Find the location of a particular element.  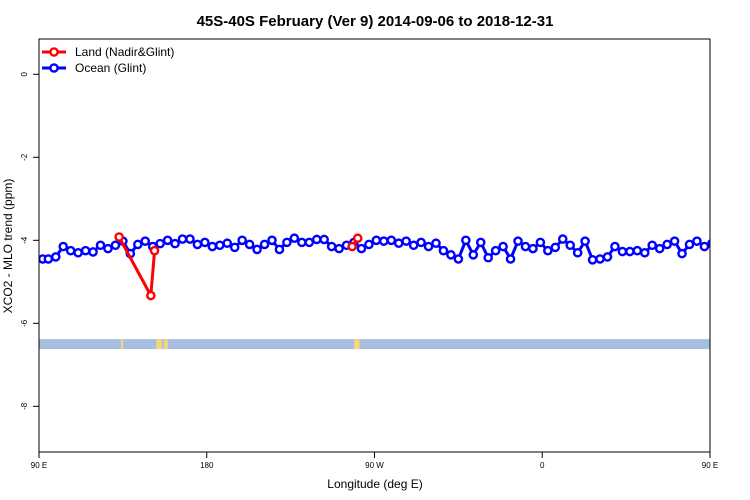

x-axis: 90 E 180 90 W 0 90 E is located at coordinates (374, 461).